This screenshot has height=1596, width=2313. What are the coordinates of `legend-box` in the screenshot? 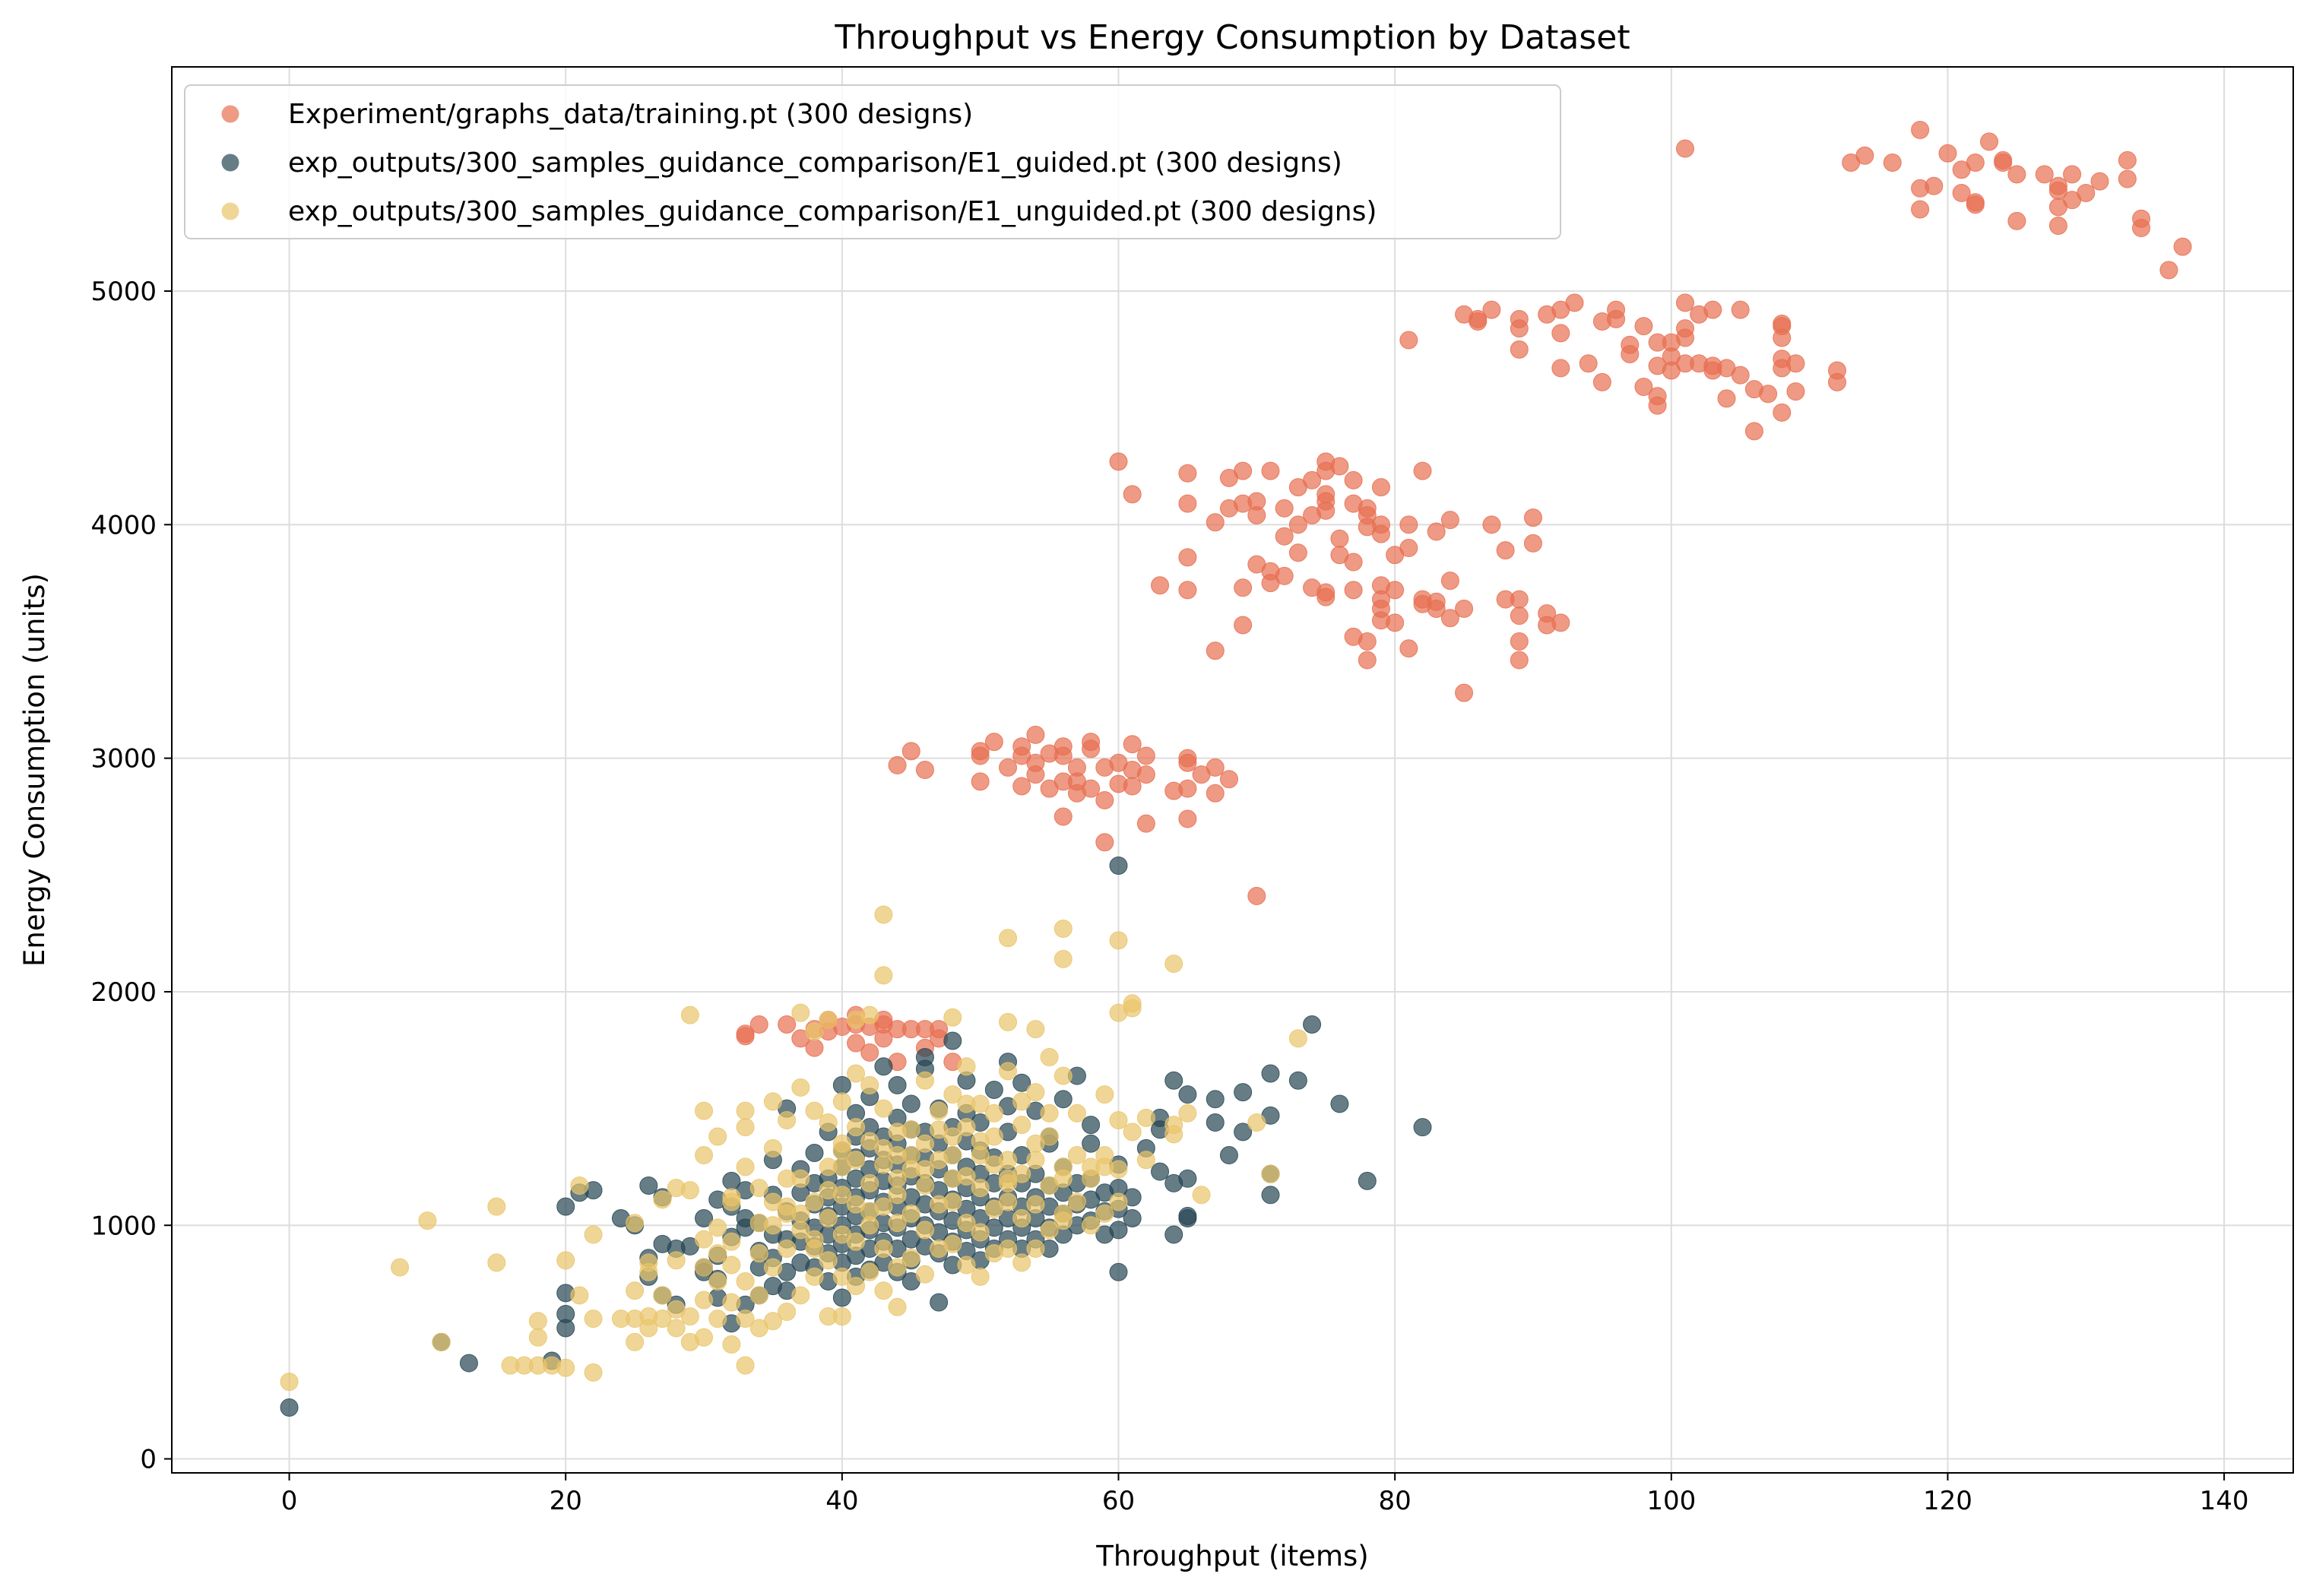 It's located at (872, 162).